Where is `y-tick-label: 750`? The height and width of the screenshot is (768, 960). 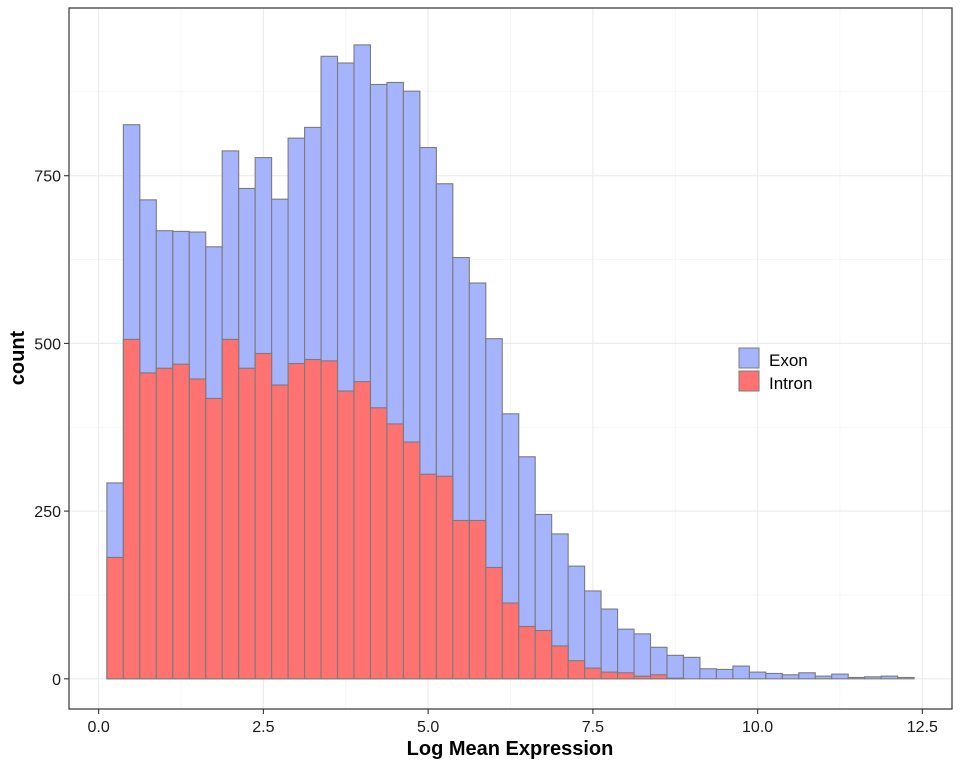 y-tick-label: 750 is located at coordinates (47, 177).